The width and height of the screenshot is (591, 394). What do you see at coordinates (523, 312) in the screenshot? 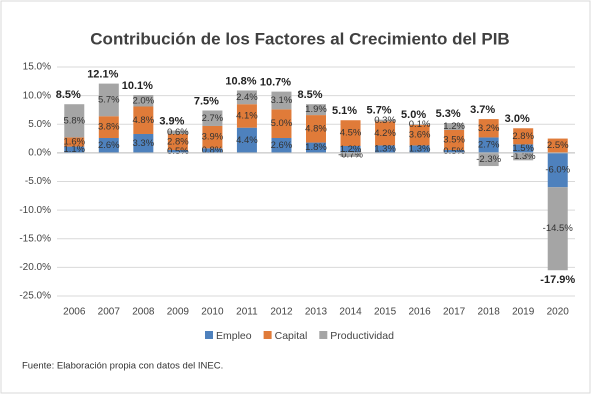
I see `x-tick-label: 2019` at bounding box center [523, 312].